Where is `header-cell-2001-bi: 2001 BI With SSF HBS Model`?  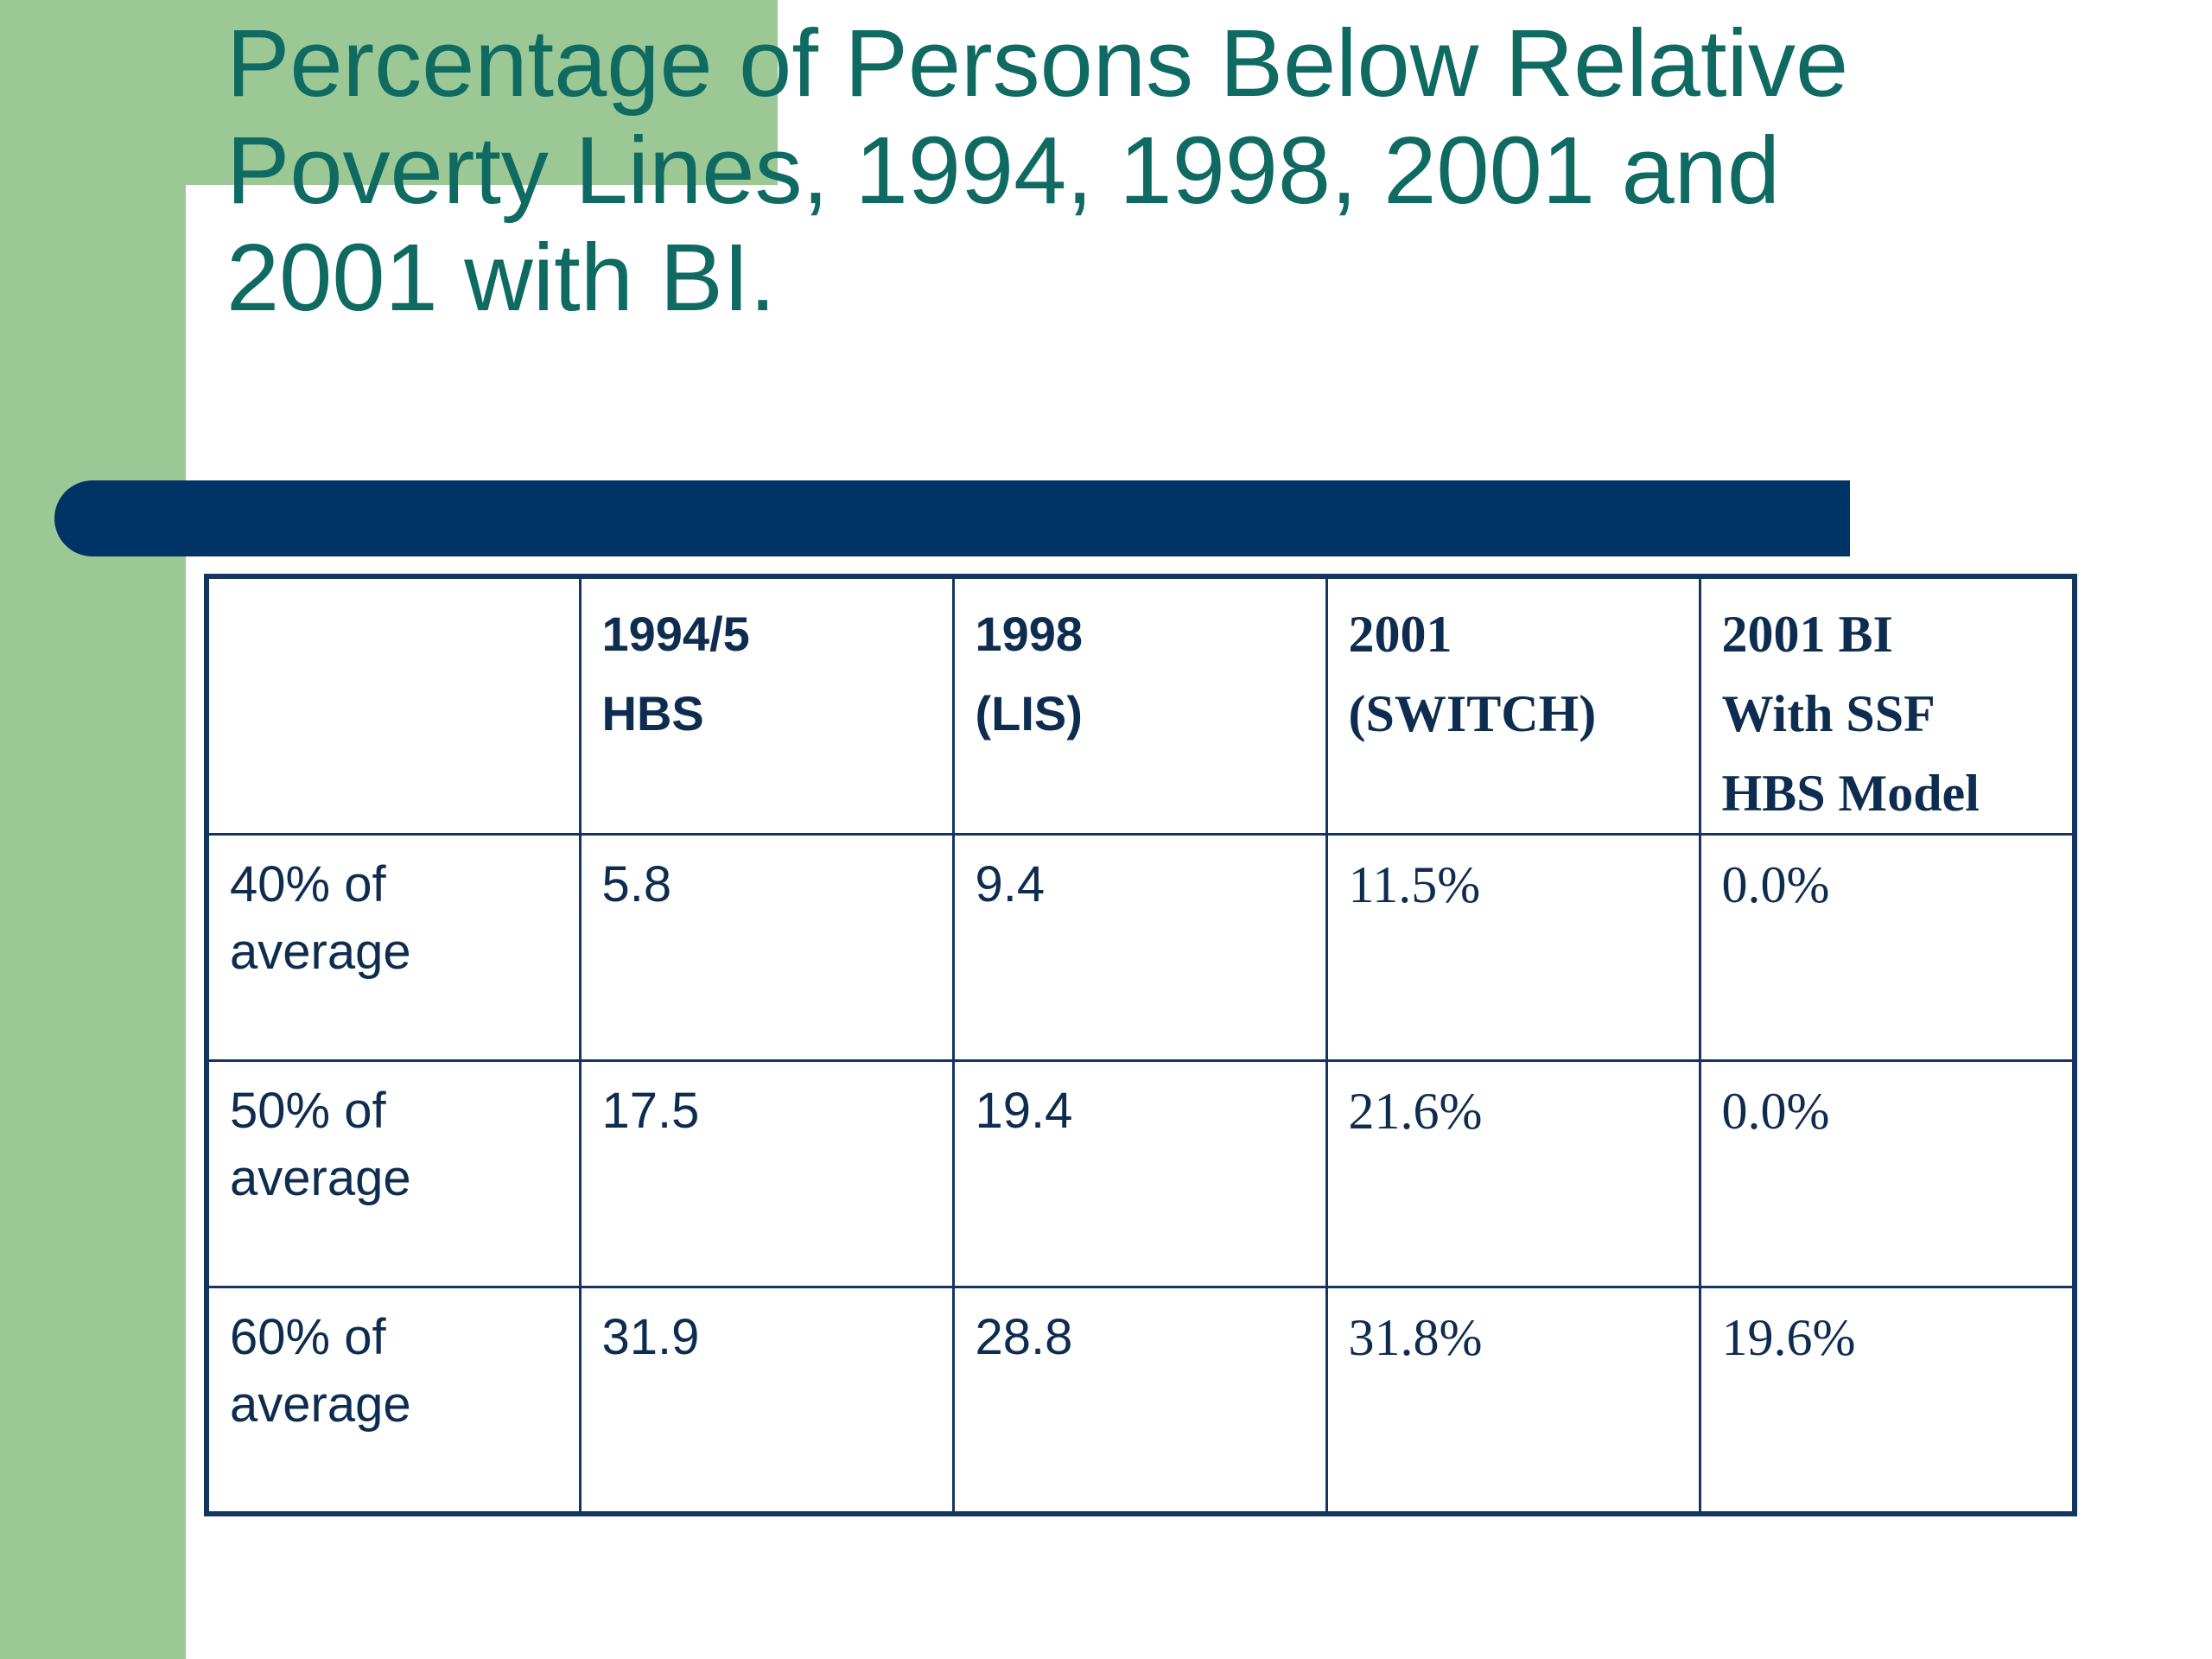 header-cell-2001-bi: 2001 BI With SSF HBS Model is located at coordinates (1887, 705).